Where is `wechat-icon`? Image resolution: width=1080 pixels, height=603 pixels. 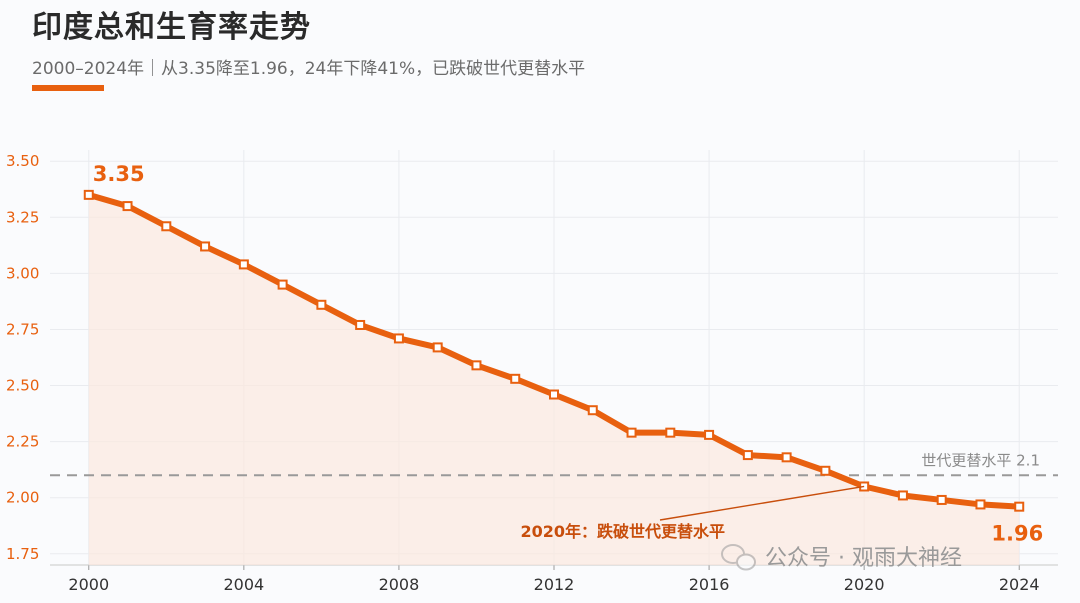 wechat-icon is located at coordinates (738, 557).